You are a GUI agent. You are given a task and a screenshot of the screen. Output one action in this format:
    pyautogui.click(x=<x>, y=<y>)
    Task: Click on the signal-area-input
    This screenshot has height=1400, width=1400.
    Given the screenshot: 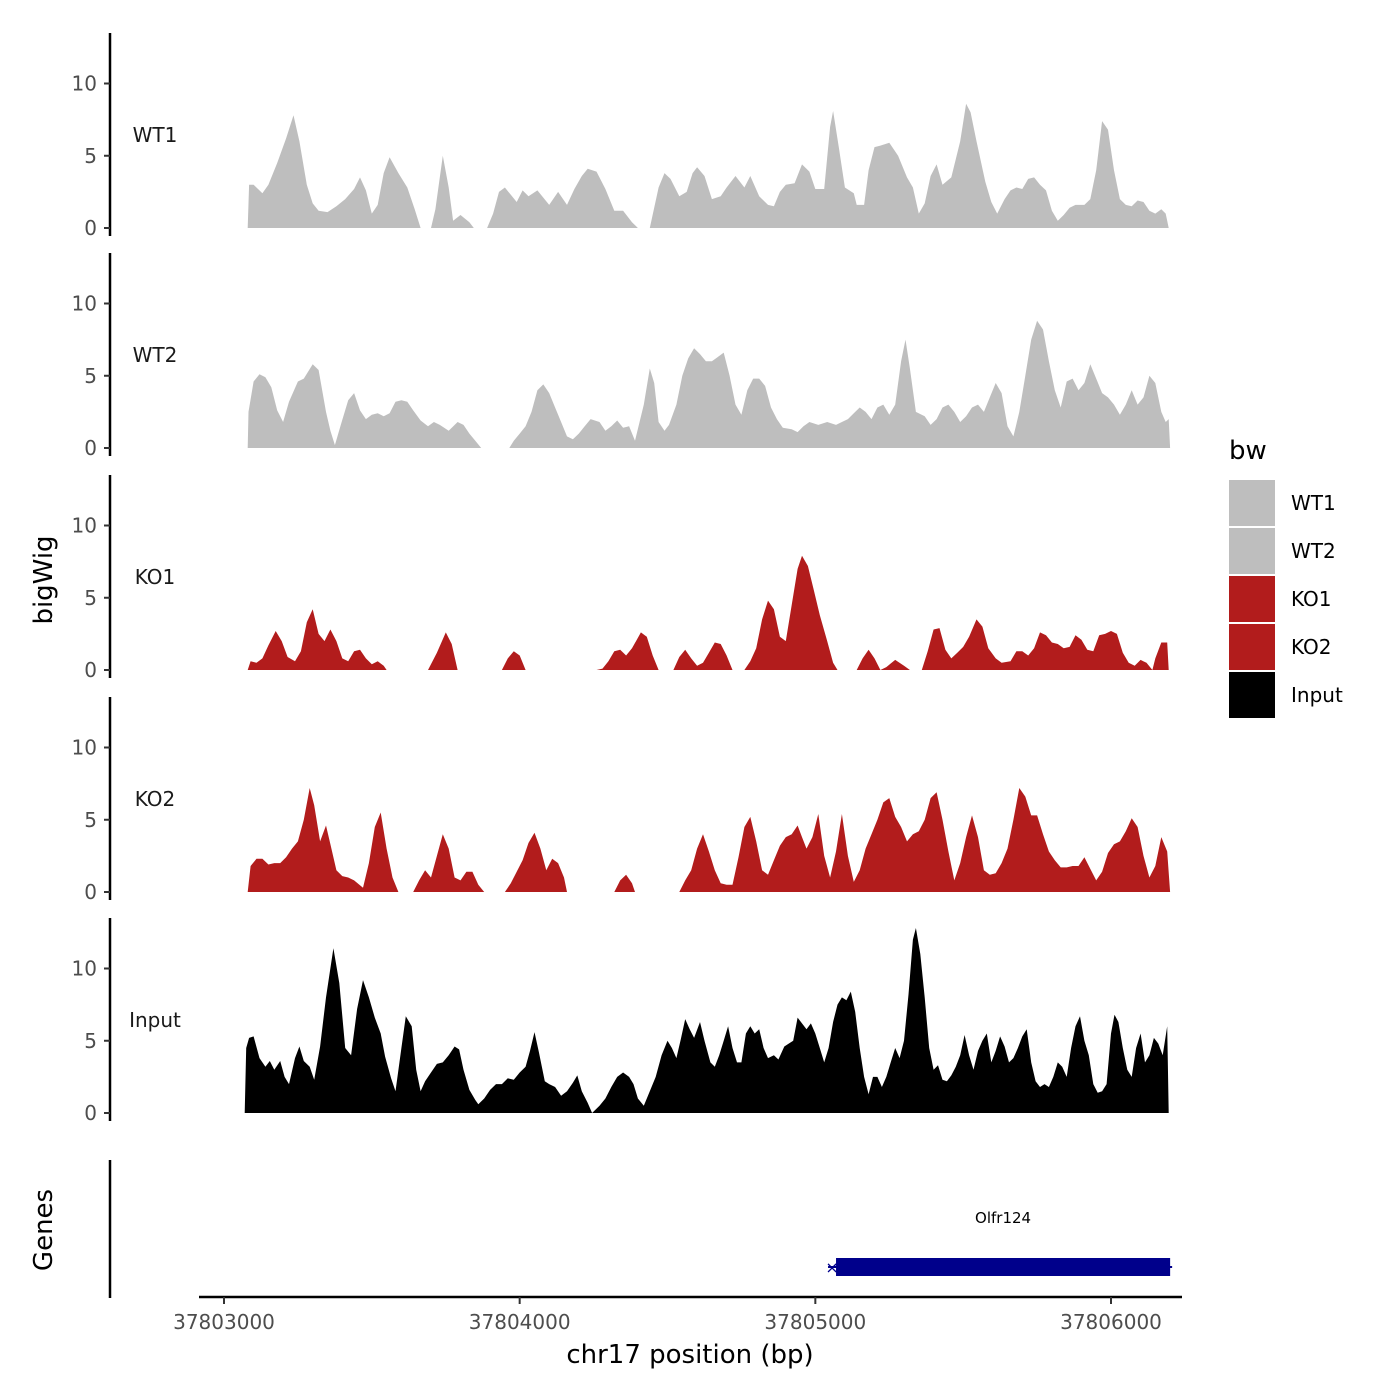 What is the action you would take?
    pyautogui.click(x=706, y=1020)
    